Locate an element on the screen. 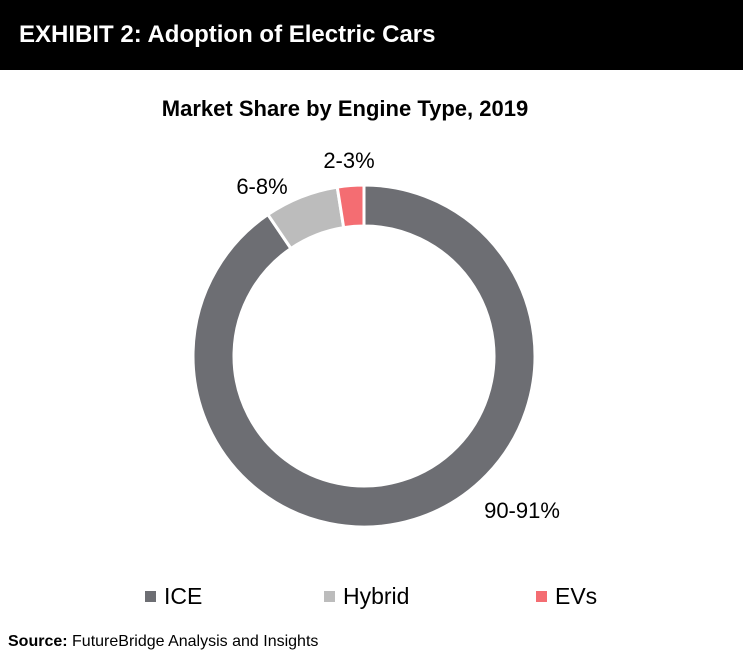  legend-item-ice: ICE is located at coordinates (173, 596).